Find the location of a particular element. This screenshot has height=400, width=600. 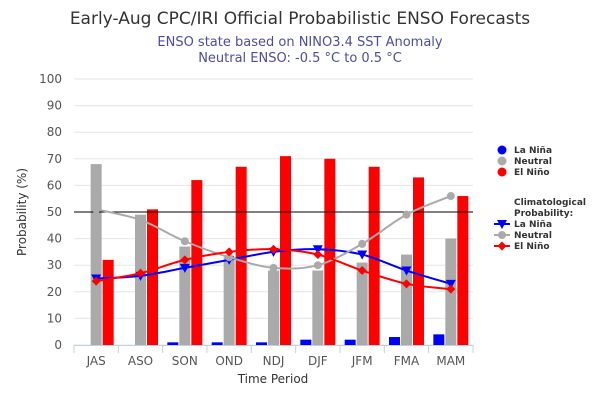

x-axis-title: Time Period is located at coordinates (273, 379).